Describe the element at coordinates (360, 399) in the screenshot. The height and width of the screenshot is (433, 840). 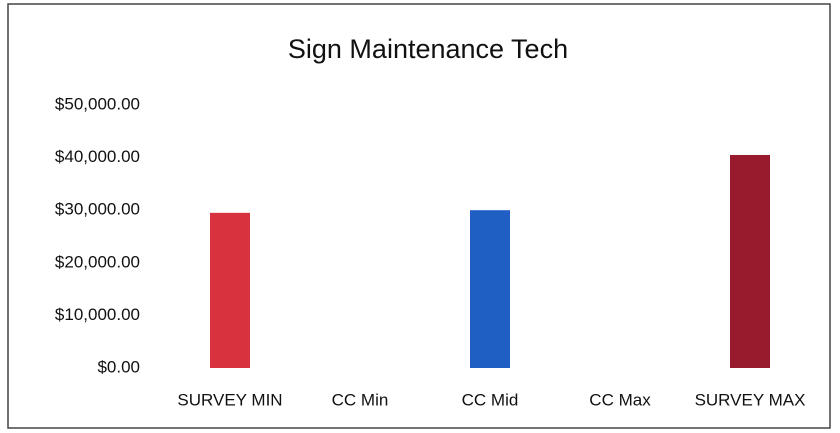
I see `x-tick-label: CC Min` at that location.